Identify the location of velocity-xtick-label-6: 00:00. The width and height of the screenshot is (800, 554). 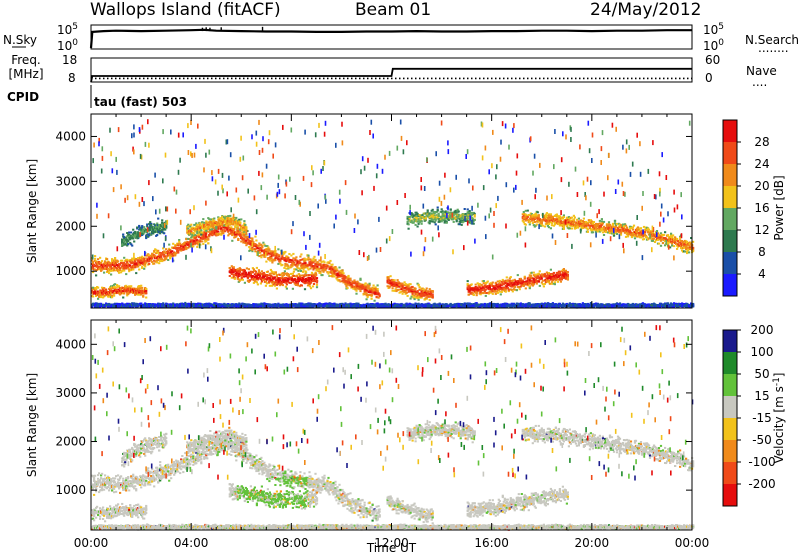
(692, 543).